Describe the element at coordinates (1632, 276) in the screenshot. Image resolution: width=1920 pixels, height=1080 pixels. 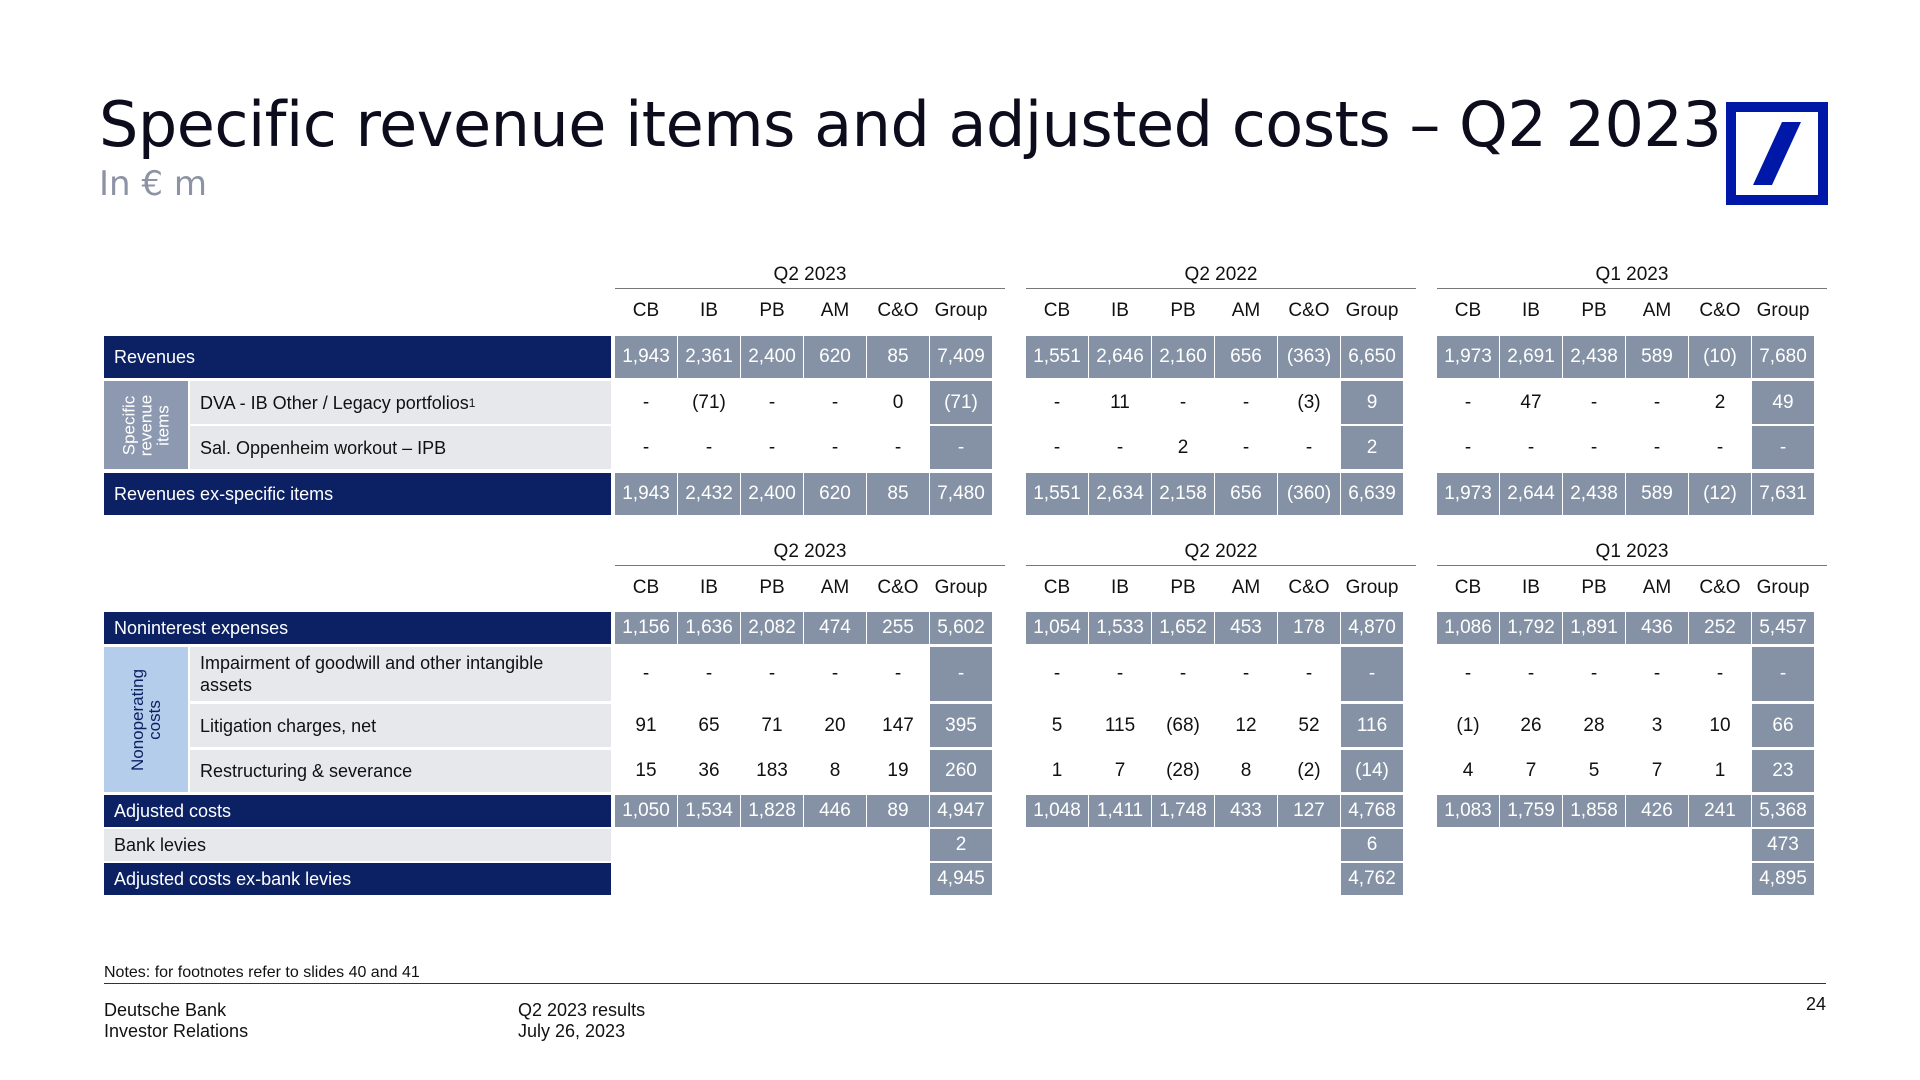
I see `period-header: Q1 2023` at that location.